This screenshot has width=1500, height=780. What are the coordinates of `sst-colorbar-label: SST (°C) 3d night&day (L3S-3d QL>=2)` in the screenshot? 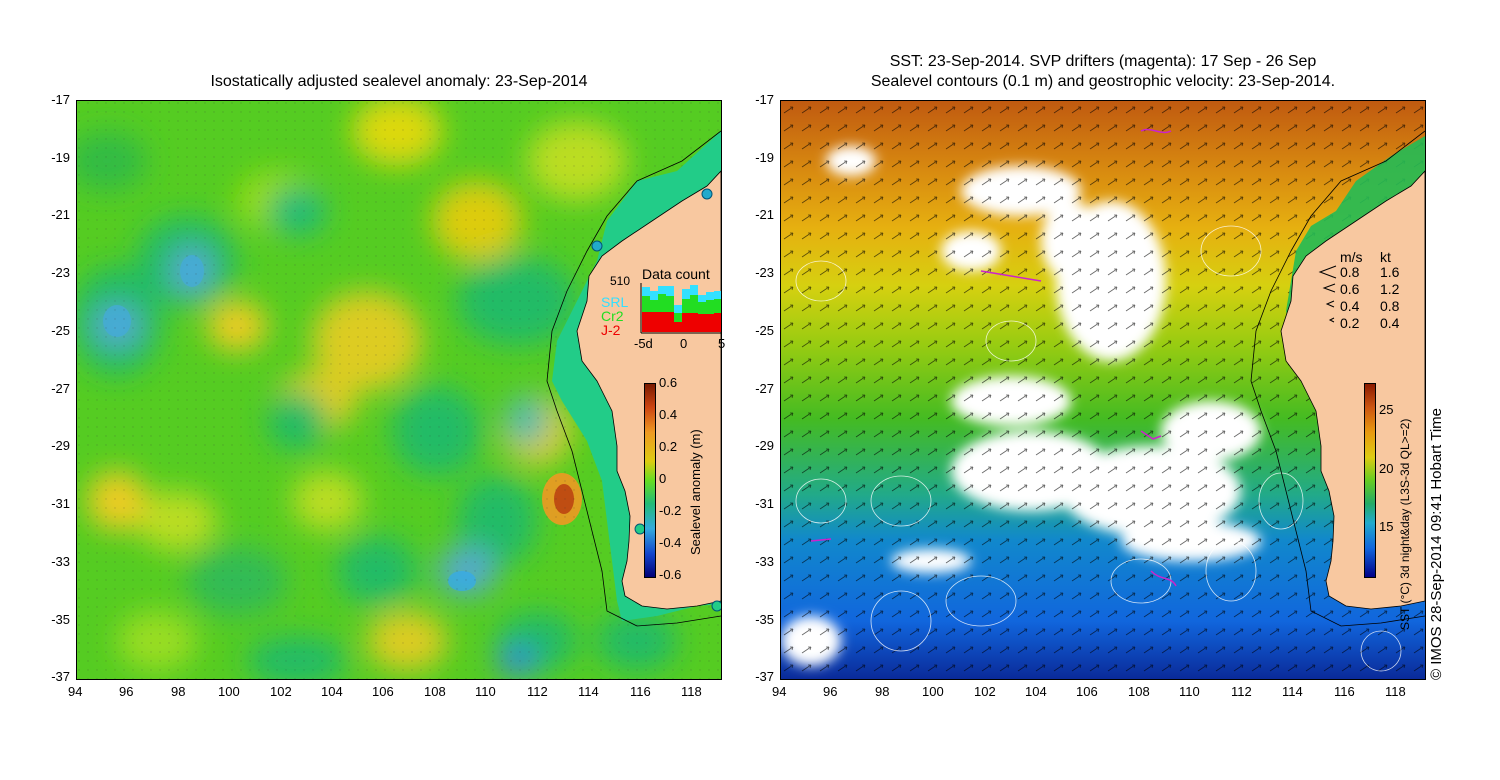 It's located at (1405, 524).